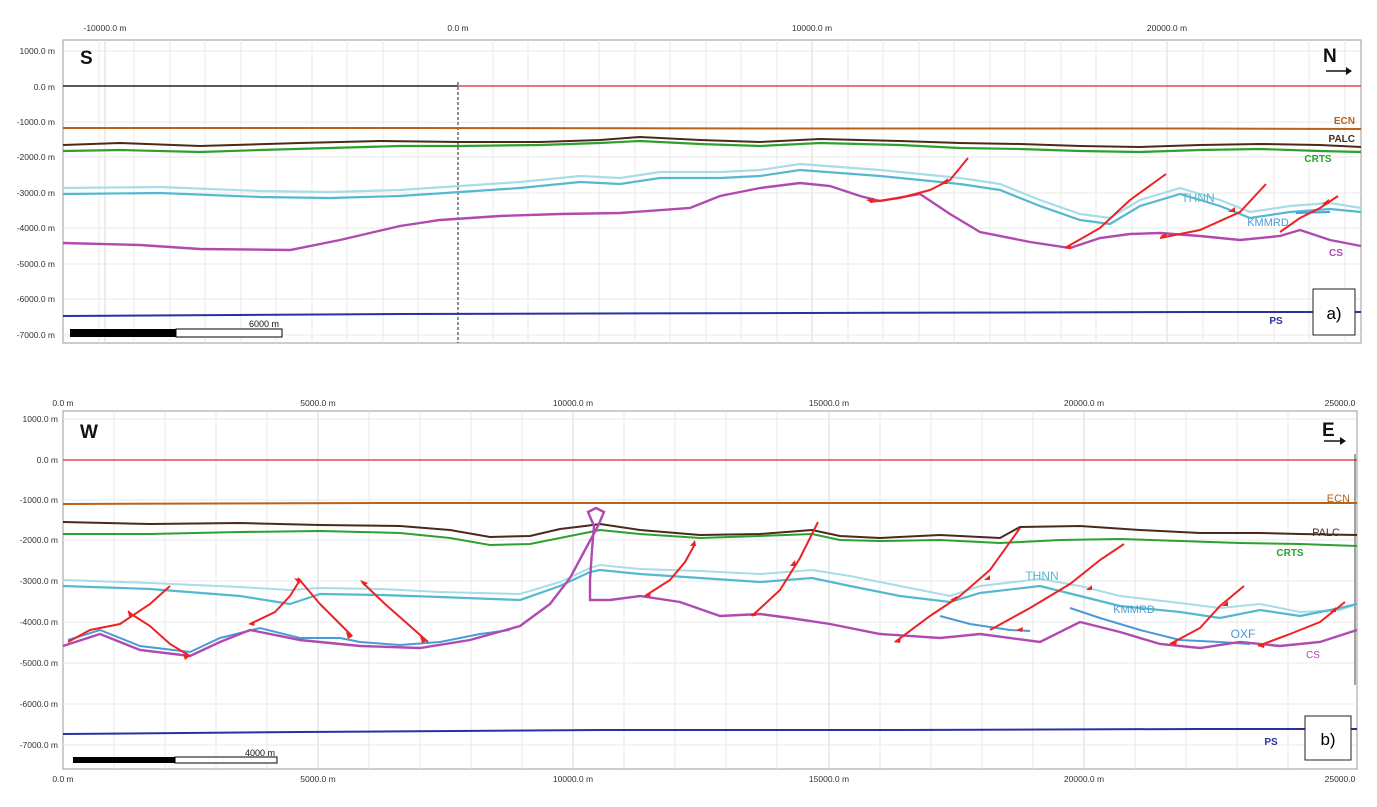 Image resolution: width=1377 pixels, height=807 pixels. I want to click on label-kmmrd: KMMRD, so click(1134, 610).